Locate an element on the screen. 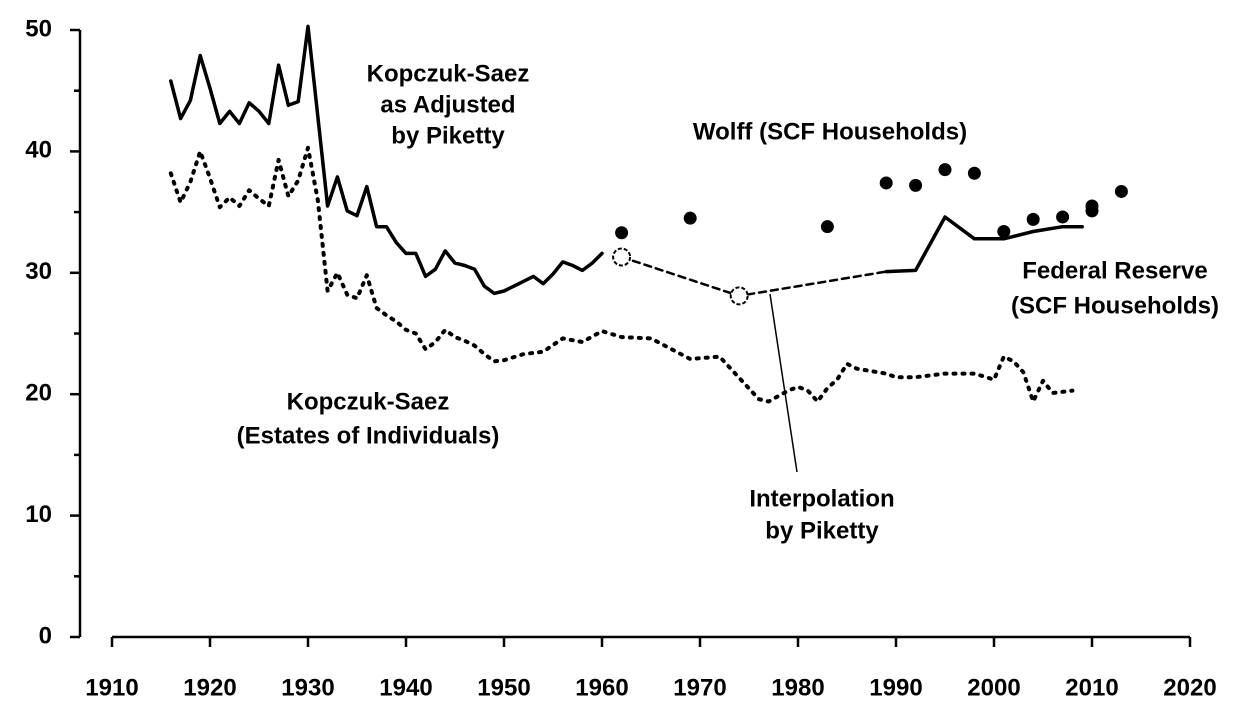 This screenshot has height=704, width=1252. series-annotation: Federal Reserve is located at coordinates (1114, 270).